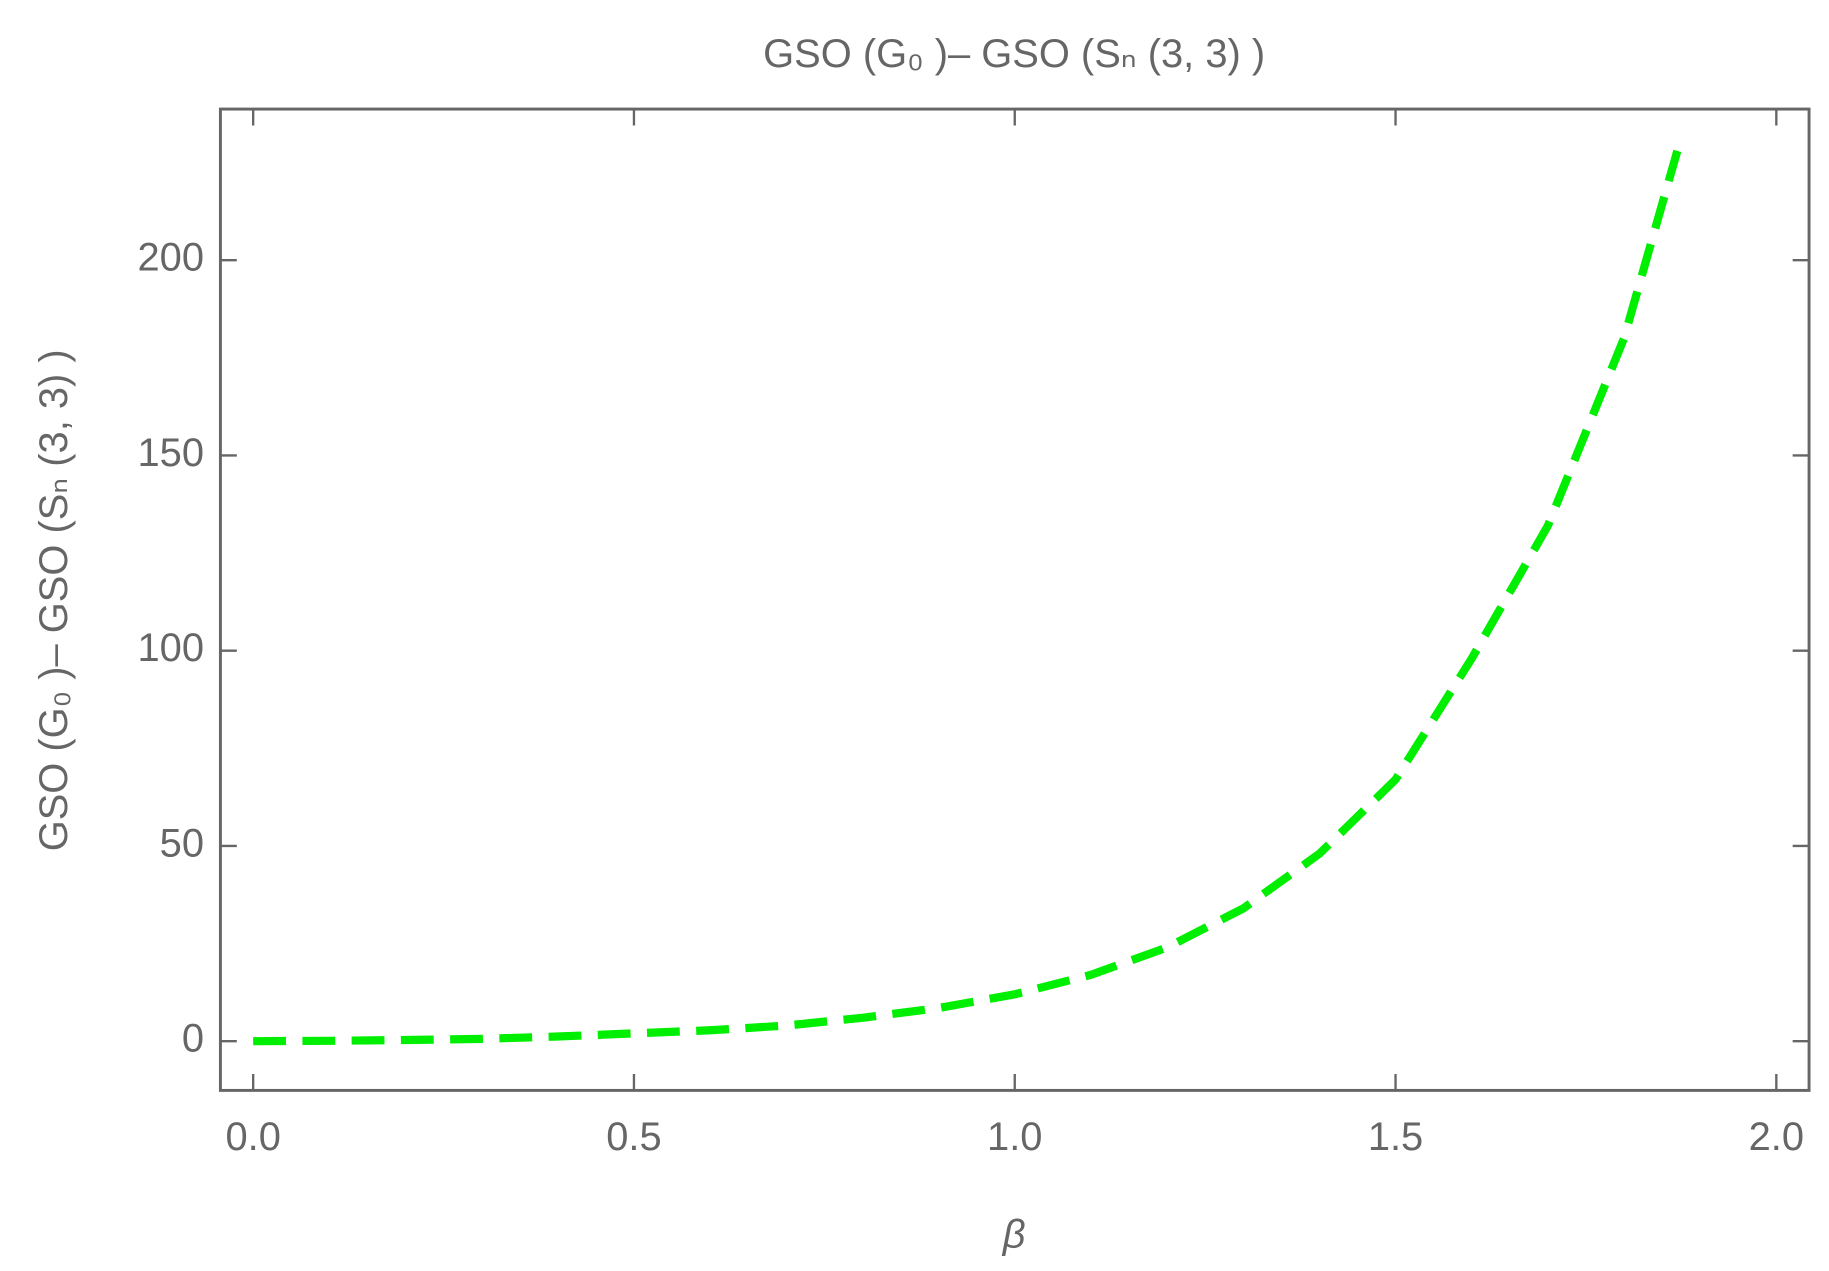 This screenshot has height=1271, width=1829. I want to click on y-tick-label: 0, so click(193, 1039).